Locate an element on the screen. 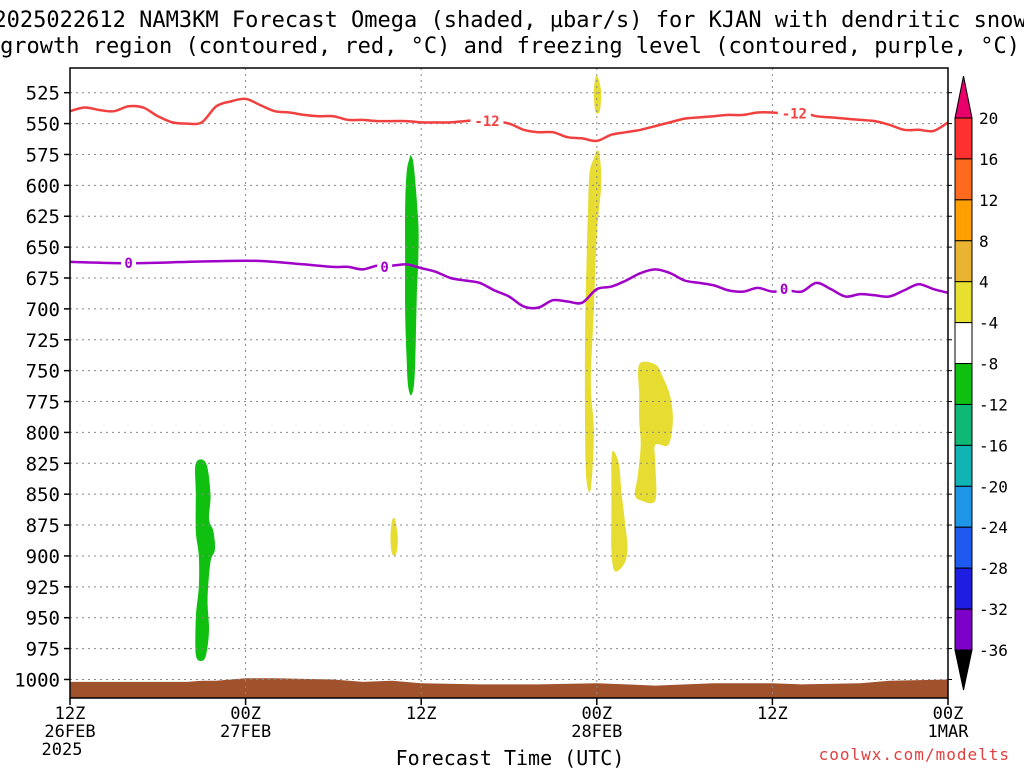  terrain-layer is located at coordinates (509, 688).